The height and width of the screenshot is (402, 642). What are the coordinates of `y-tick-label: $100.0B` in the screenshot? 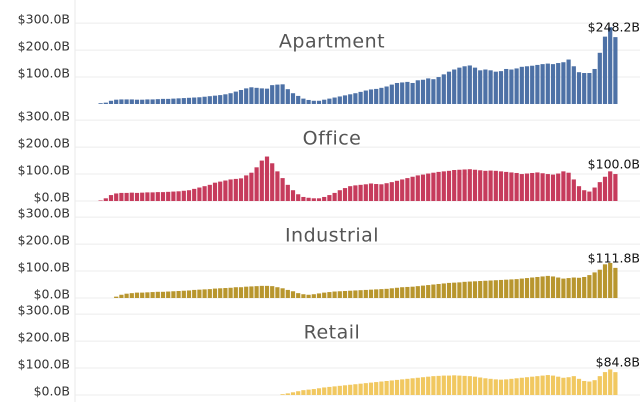 It's located at (44, 73).